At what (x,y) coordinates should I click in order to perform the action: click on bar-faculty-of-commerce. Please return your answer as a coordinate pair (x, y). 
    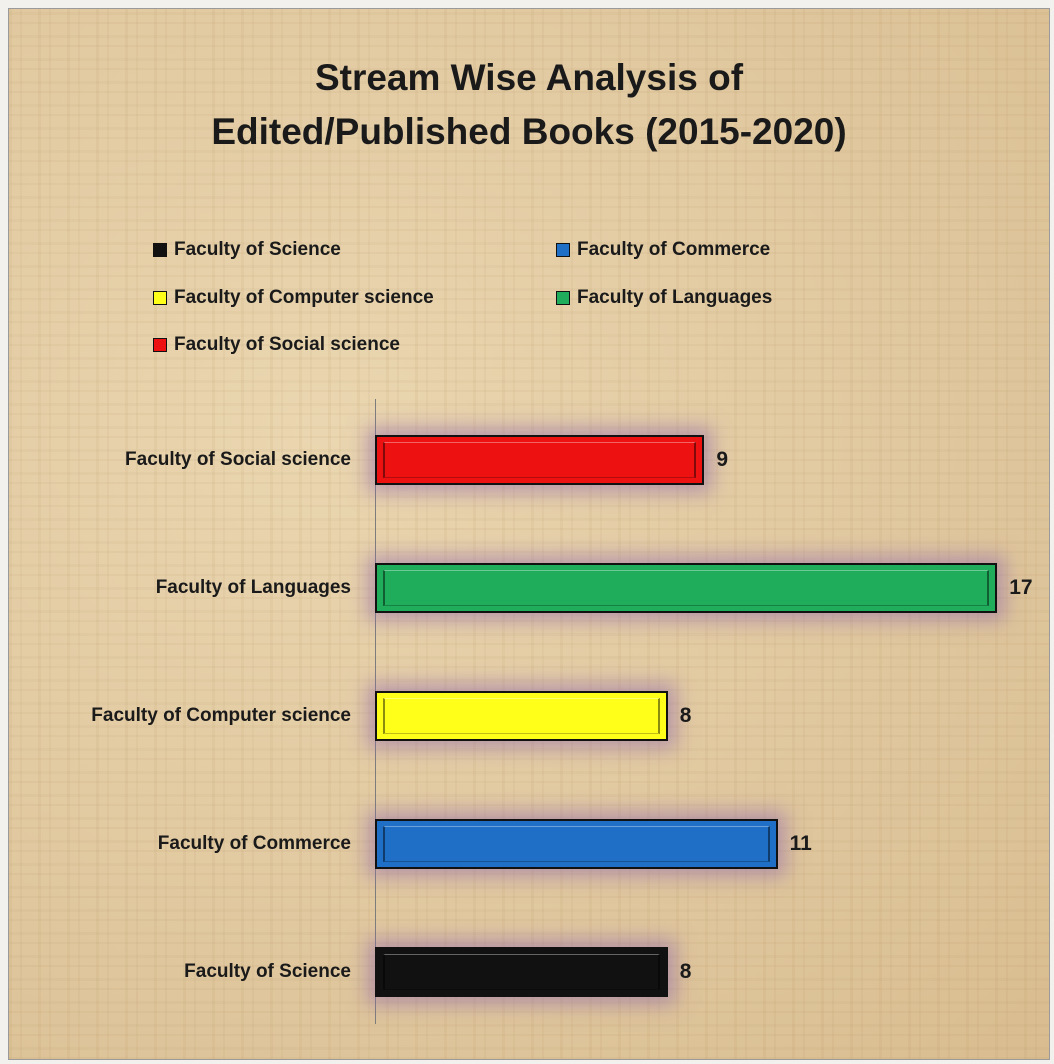
    Looking at the image, I should click on (576, 844).